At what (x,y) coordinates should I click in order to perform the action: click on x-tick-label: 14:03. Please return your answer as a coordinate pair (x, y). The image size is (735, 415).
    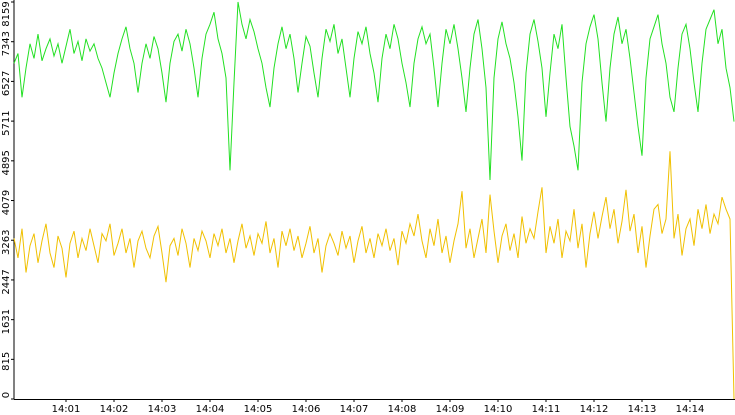
    Looking at the image, I should click on (162, 409).